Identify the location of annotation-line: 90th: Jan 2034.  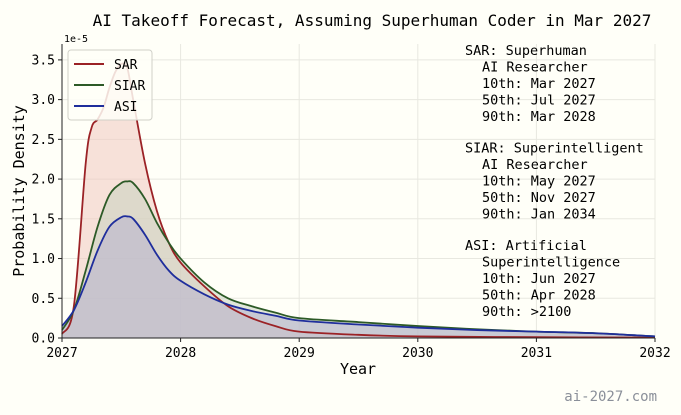
(539, 215).